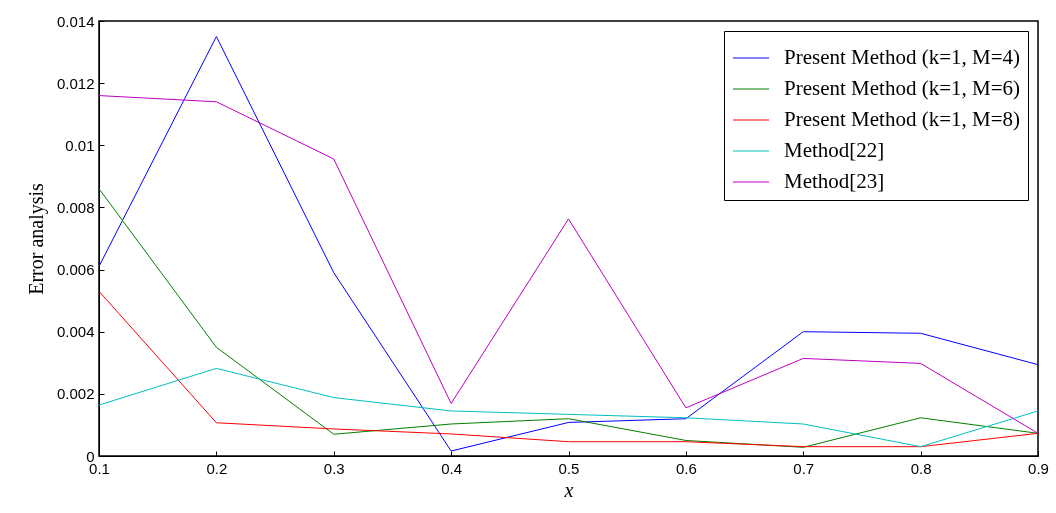  Describe the element at coordinates (834, 181) in the screenshot. I see `legend-label: Method[23]` at that location.